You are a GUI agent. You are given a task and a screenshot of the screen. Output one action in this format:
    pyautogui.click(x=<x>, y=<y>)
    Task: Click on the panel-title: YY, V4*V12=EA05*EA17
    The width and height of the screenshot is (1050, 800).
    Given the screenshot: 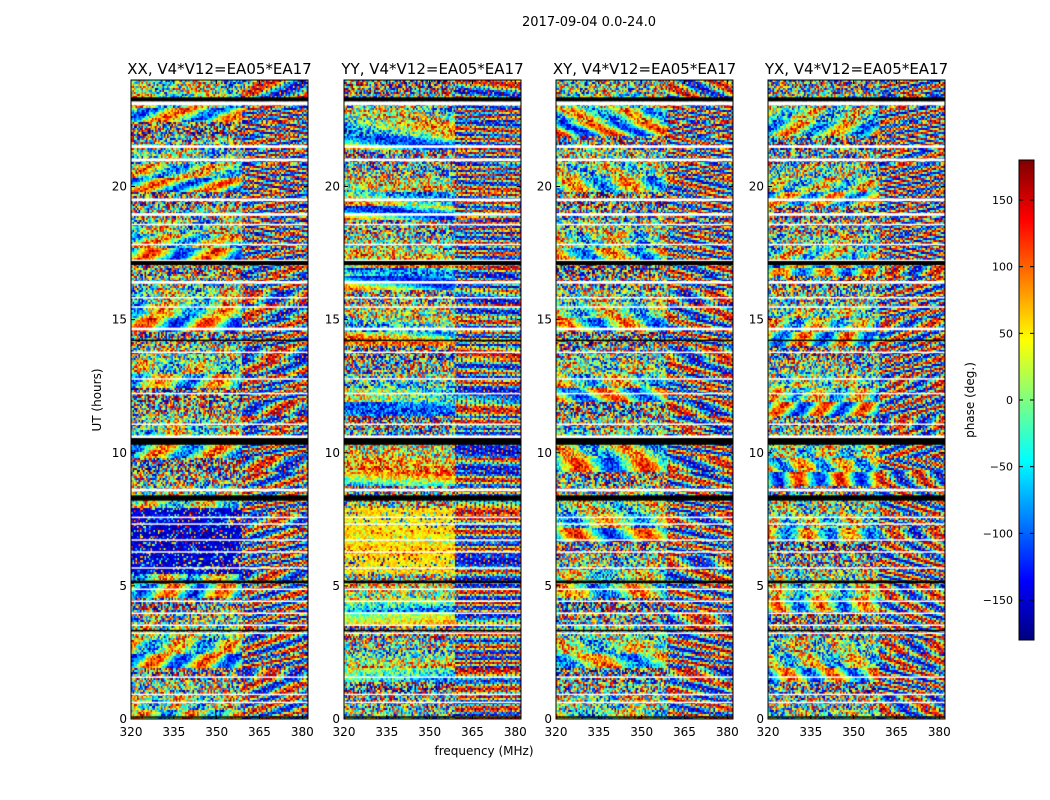 What is the action you would take?
    pyautogui.click(x=431, y=69)
    